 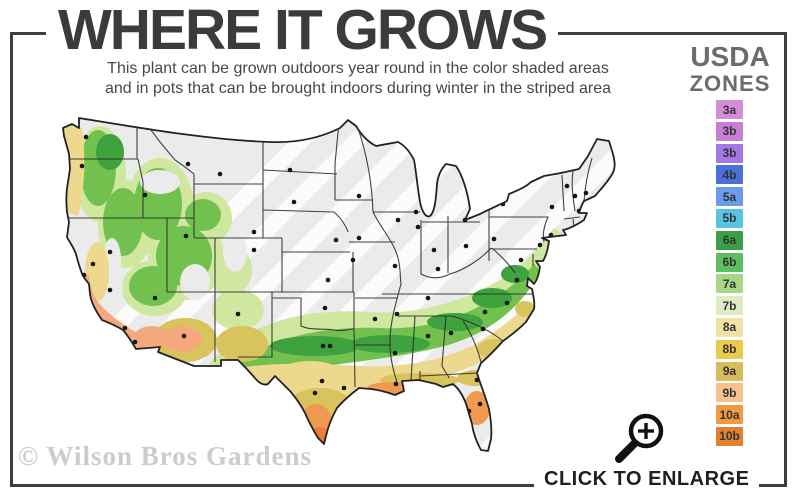 I want to click on legend-title-usda: USDA, so click(x=730, y=56).